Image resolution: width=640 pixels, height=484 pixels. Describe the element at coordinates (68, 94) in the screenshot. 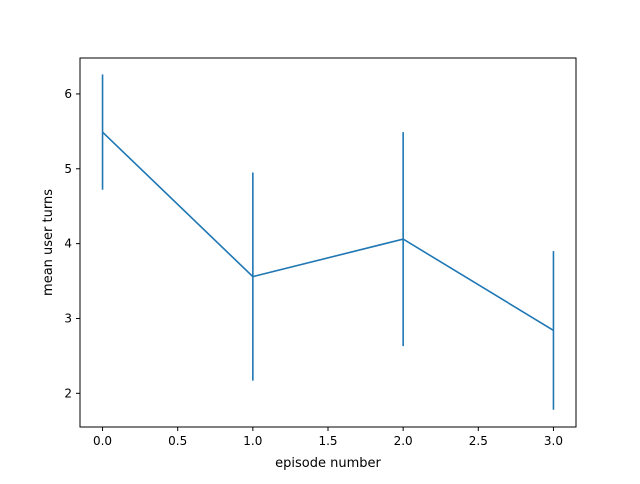

I see `y-tick-label: 6` at that location.